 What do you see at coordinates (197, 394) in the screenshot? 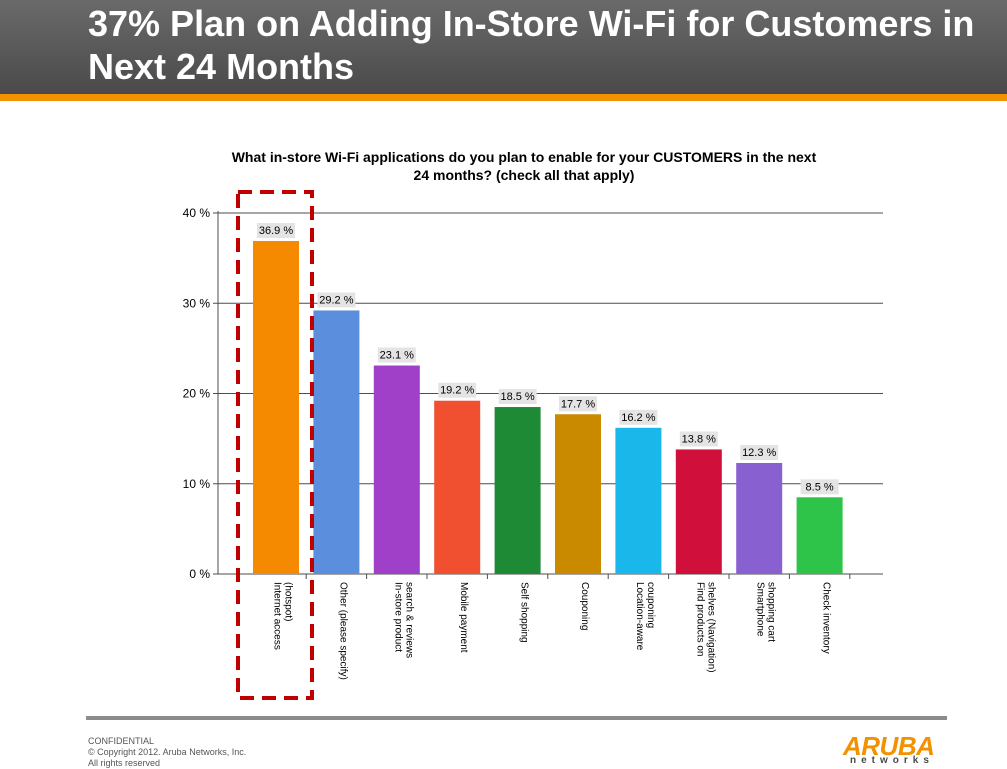
I see `y-tick-label: 20 %` at bounding box center [197, 394].